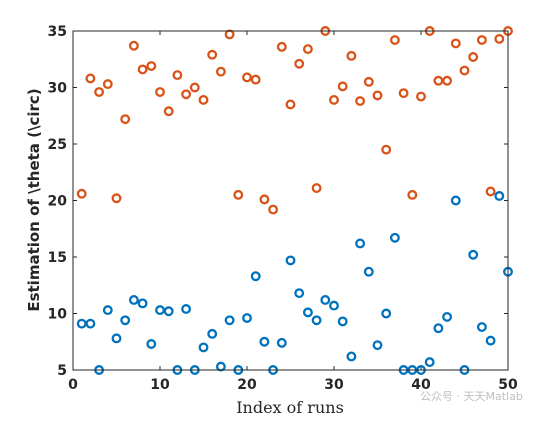 This screenshot has height=425, width=560. Describe the element at coordinates (290, 407) in the screenshot. I see `x-axis-label: Index of runs` at that location.